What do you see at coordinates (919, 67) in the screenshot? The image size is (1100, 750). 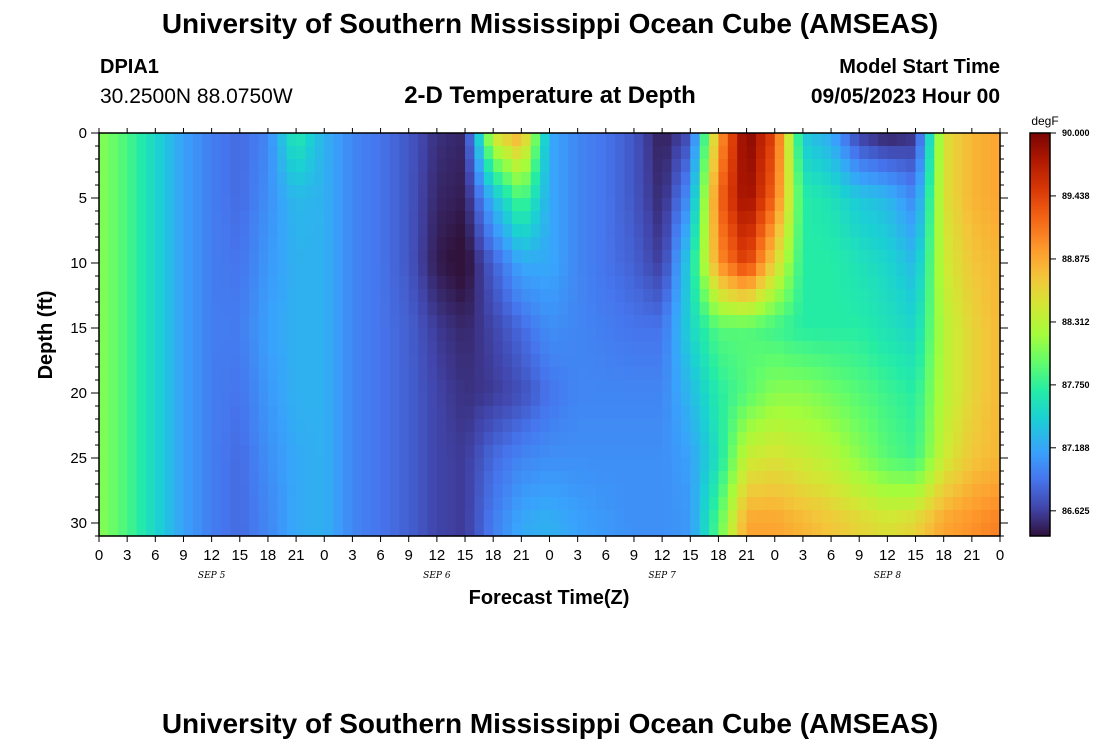 I see `model-start-label: Model Start Time` at bounding box center [919, 67].